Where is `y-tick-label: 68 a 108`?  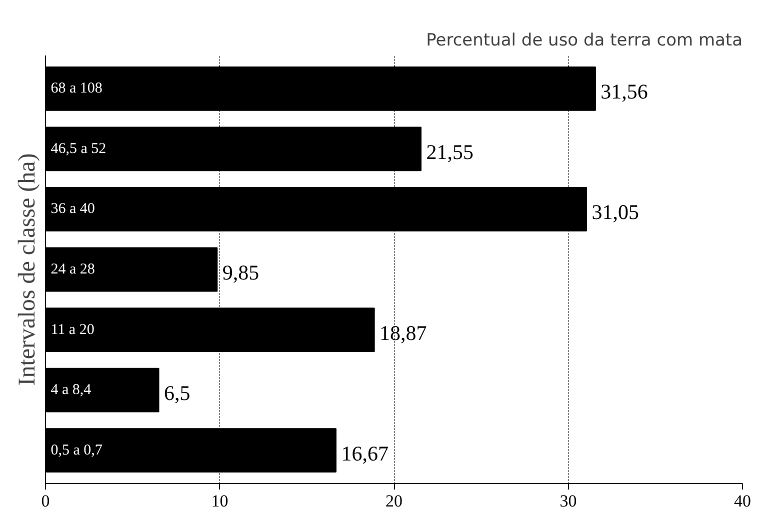
y-tick-label: 68 a 108 is located at coordinates (76, 88).